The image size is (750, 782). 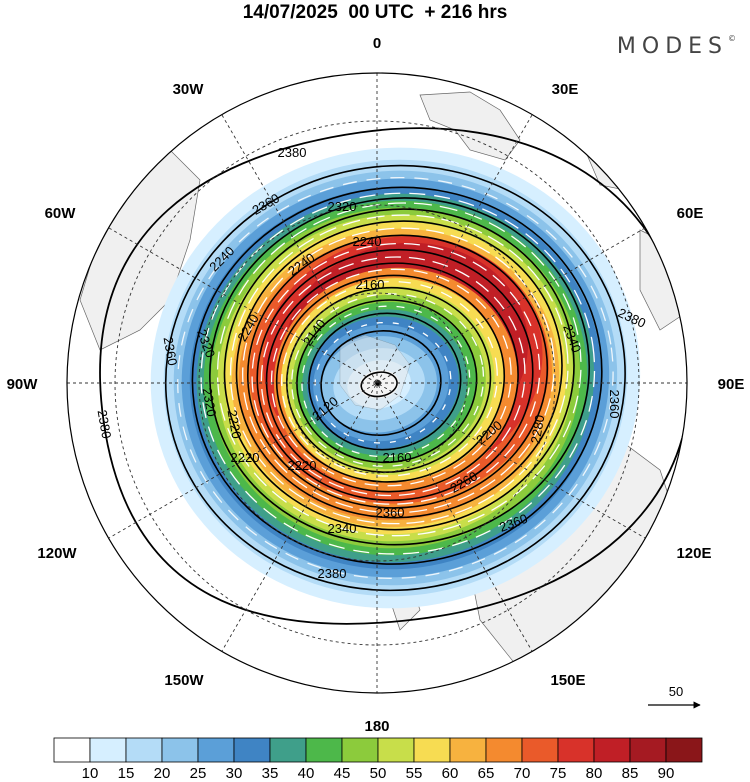 What do you see at coordinates (630, 773) in the screenshot?
I see `colorbar-tick-label: 85` at bounding box center [630, 773].